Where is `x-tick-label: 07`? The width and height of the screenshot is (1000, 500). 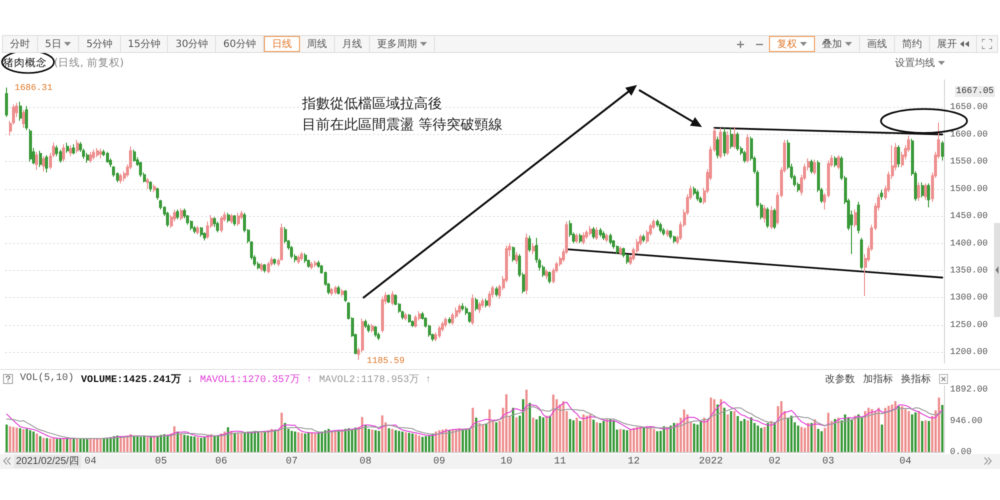
x-tick-label: 07 is located at coordinates (292, 462).